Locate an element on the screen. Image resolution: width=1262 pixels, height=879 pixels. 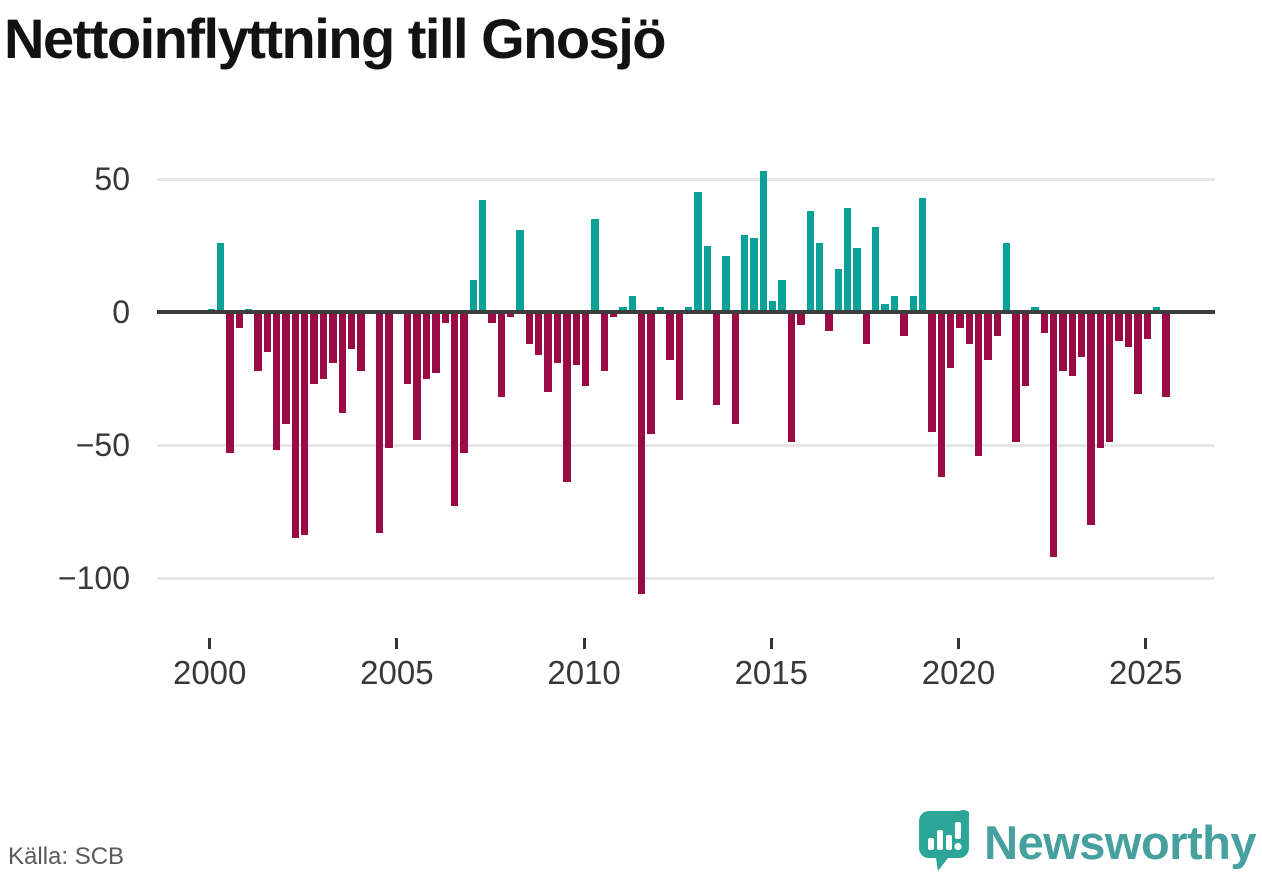
x-tick-label: 2005 is located at coordinates (397, 672).